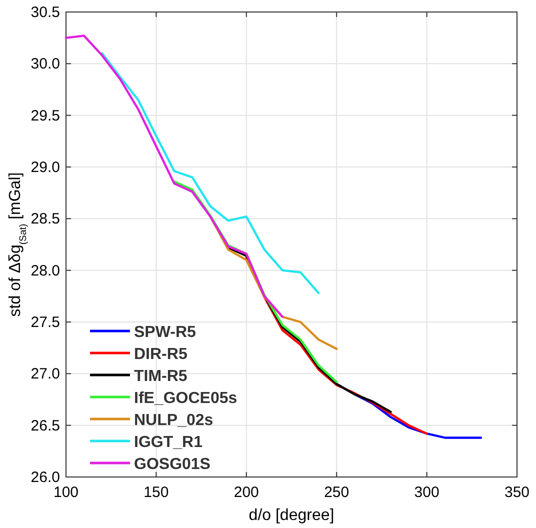 The height and width of the screenshot is (528, 536). Describe the element at coordinates (427, 492) in the screenshot. I see `x-tick-label: 300` at that location.